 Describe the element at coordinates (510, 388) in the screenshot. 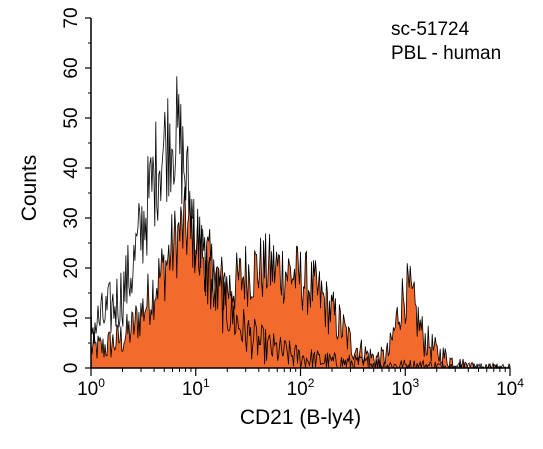

I see `x-tick-label: 10⁴` at that location.